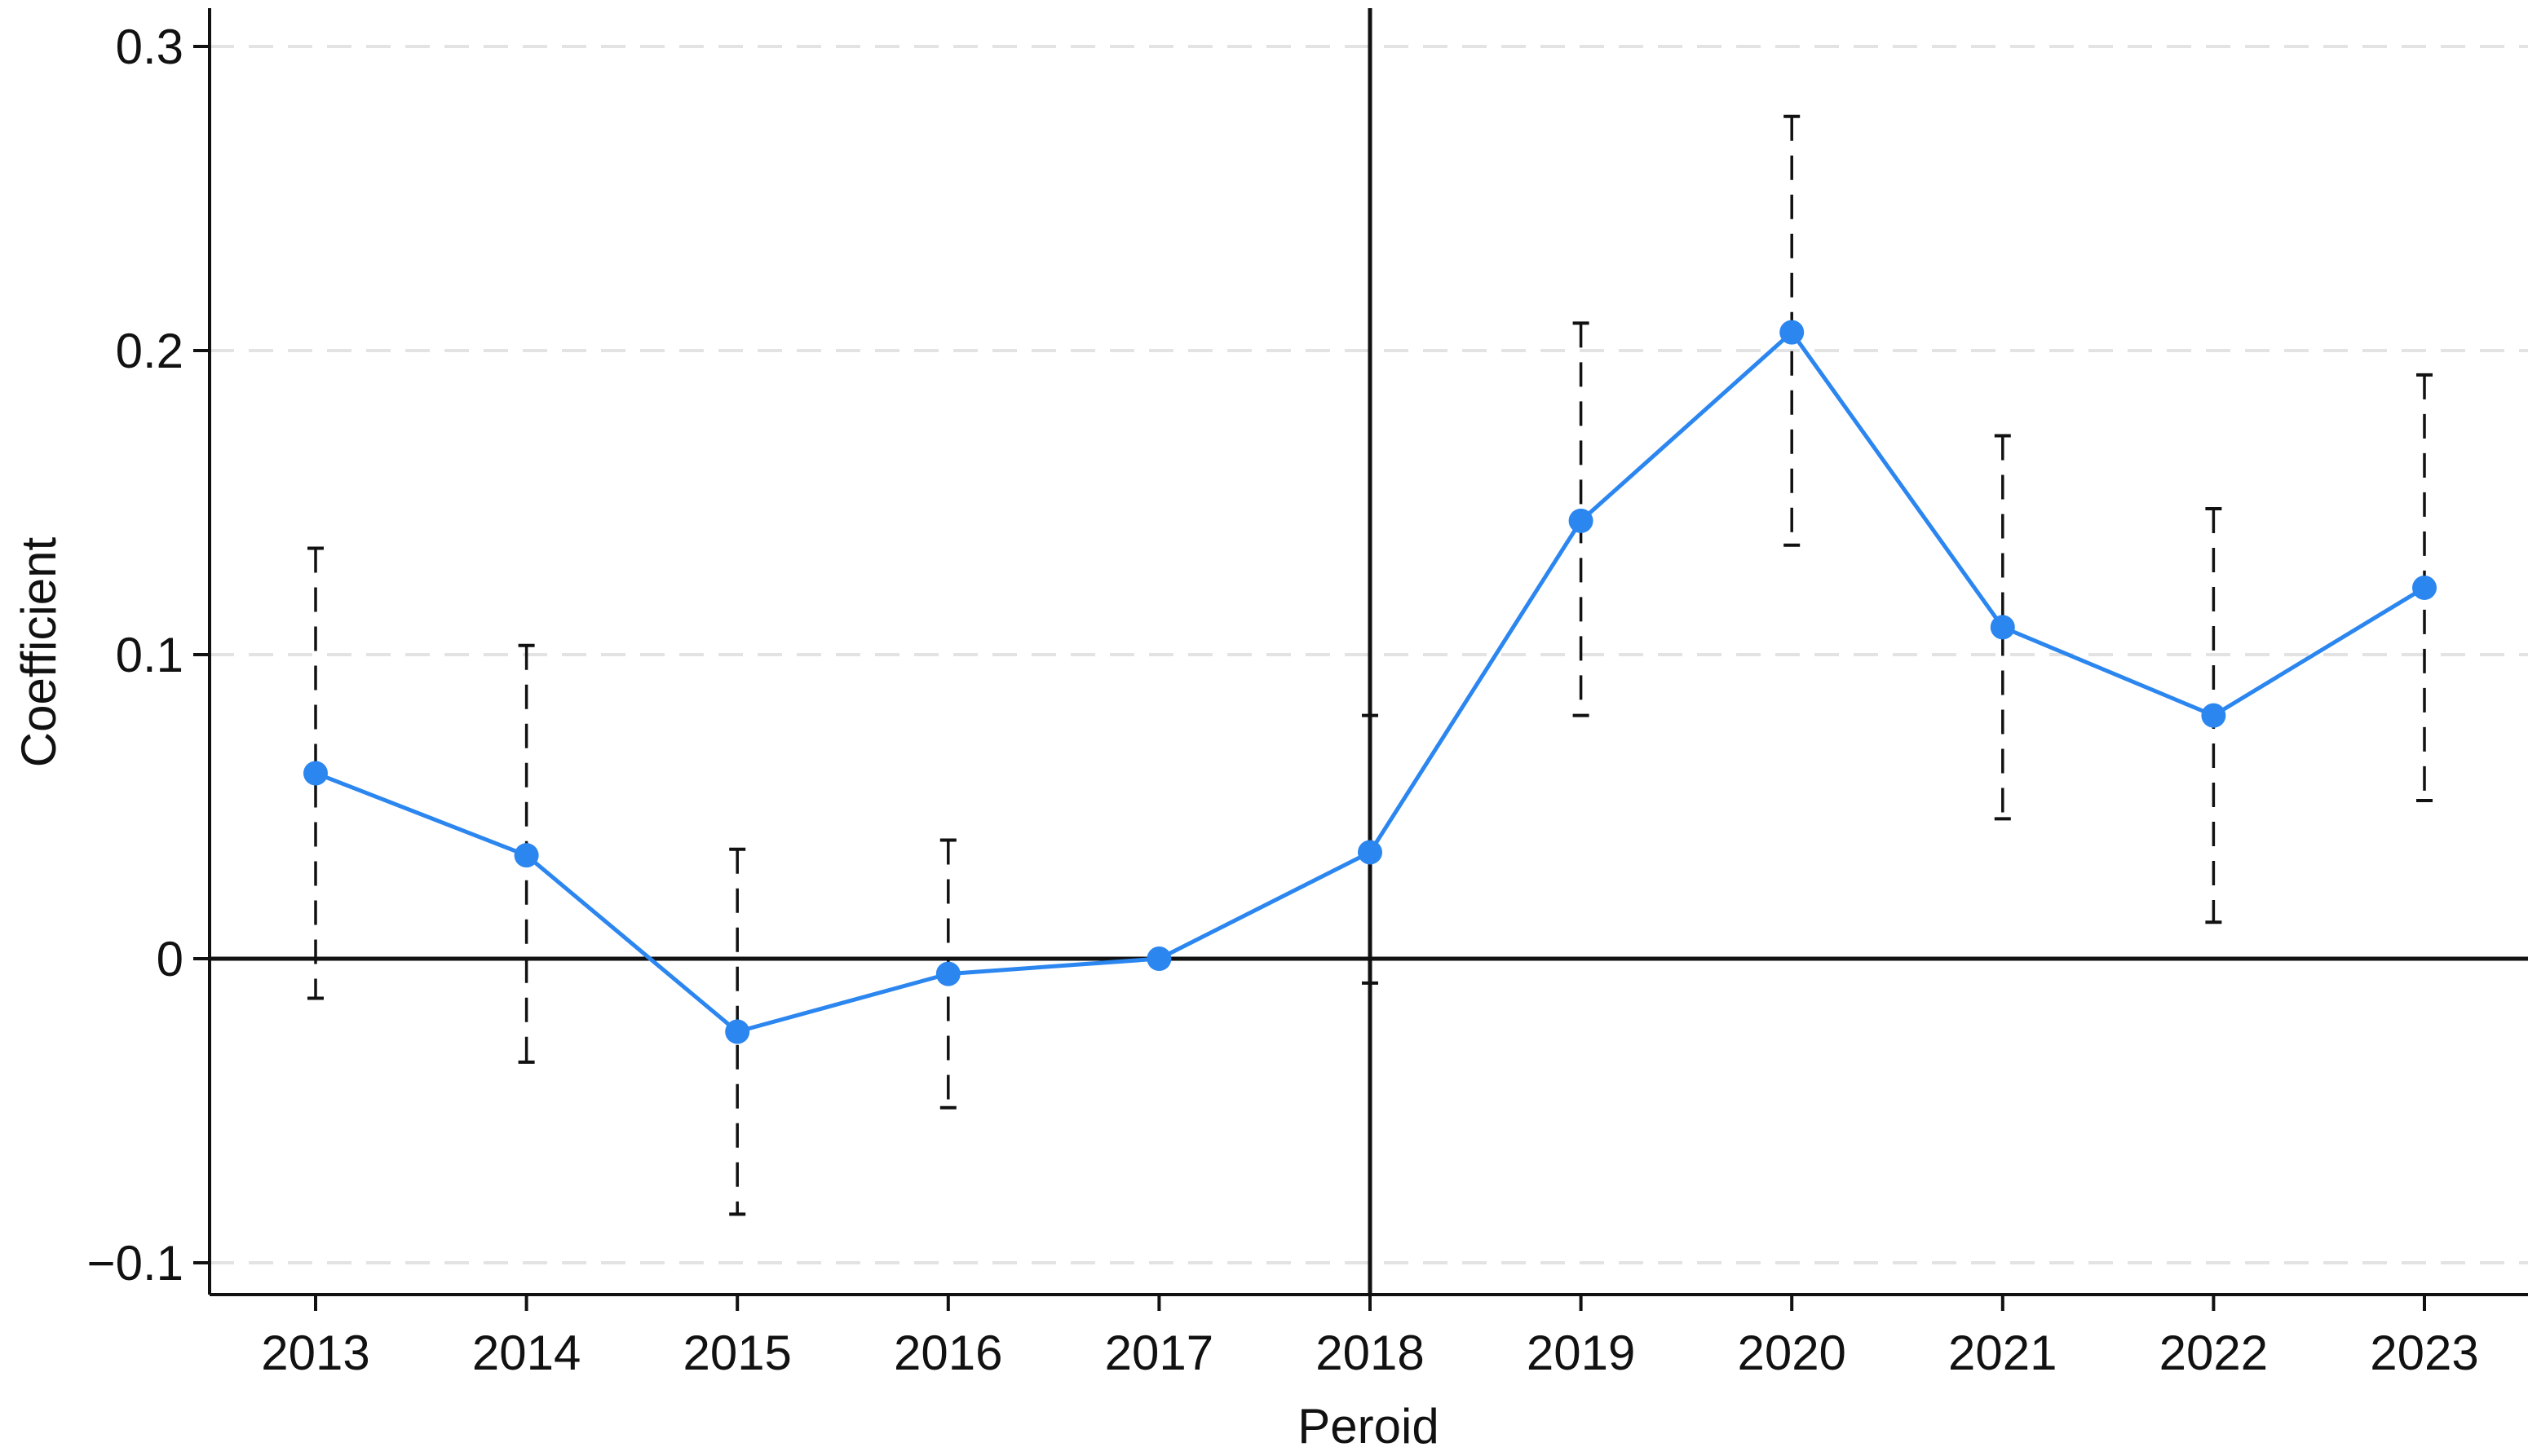 Image resolution: width=2528 pixels, height=1456 pixels. Describe the element at coordinates (1791, 1353) in the screenshot. I see `x-tick-label: 2020` at that location.